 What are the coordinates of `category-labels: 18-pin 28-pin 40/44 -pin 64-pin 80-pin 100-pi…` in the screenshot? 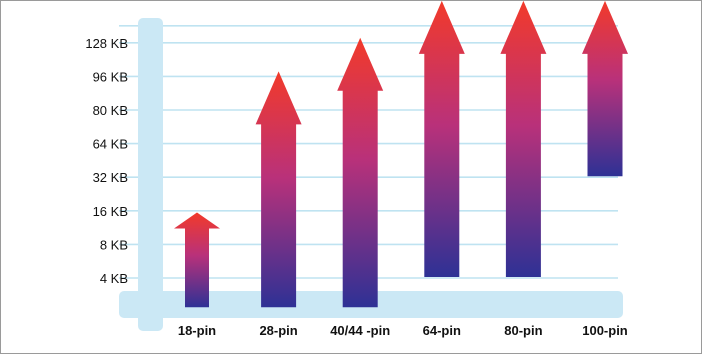 It's located at (403, 330).